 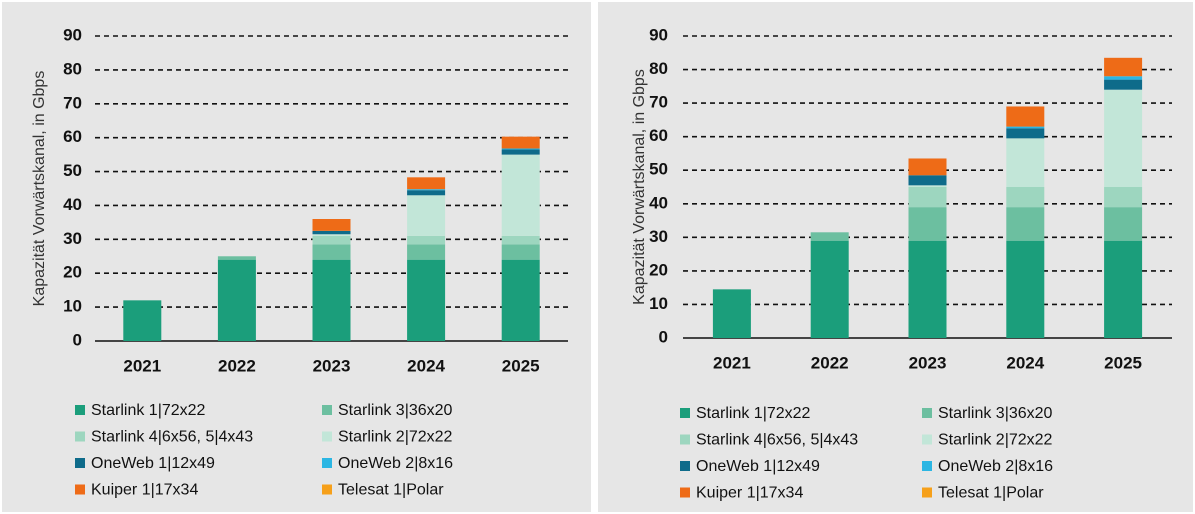 I want to click on y-tick-label: 30, so click(x=72, y=238).